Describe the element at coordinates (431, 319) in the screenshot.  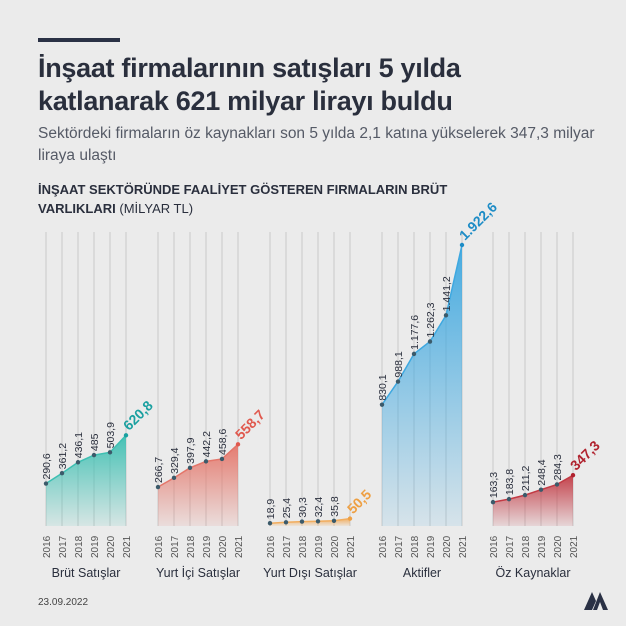
I see `data-label: 1.262,3` at that location.